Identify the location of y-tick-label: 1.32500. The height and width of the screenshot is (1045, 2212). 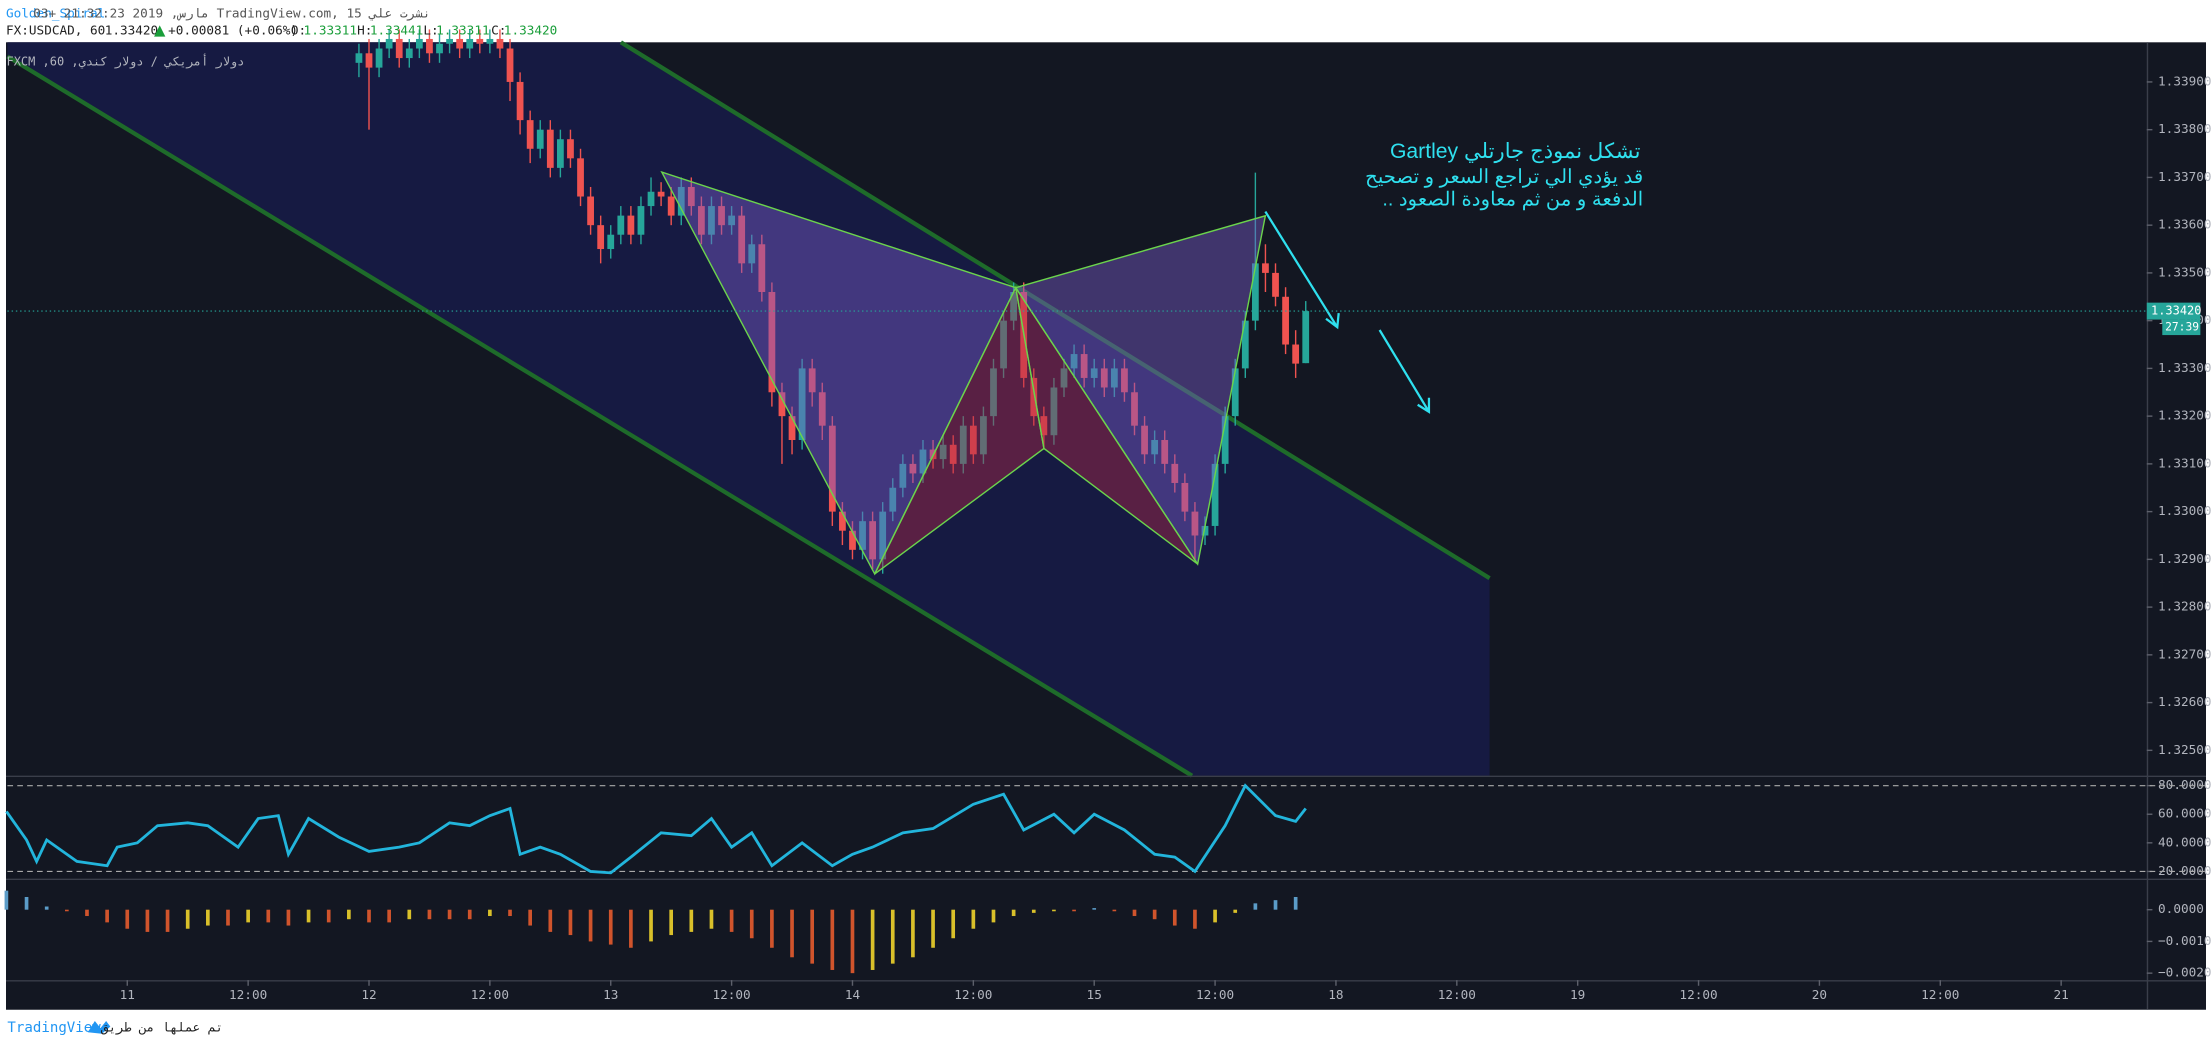
(2184, 749).